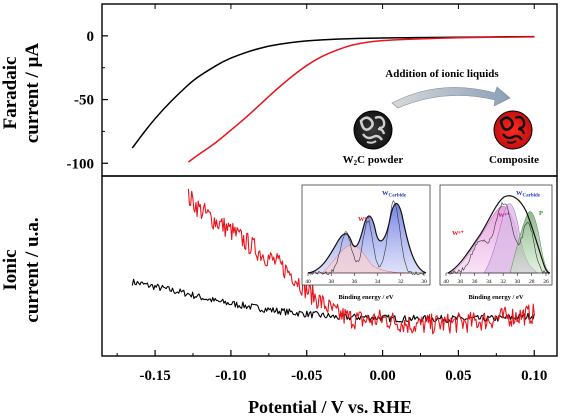 This screenshot has height=419, width=576. I want to click on bottom-x-tick-label: -0.05, so click(306, 376).